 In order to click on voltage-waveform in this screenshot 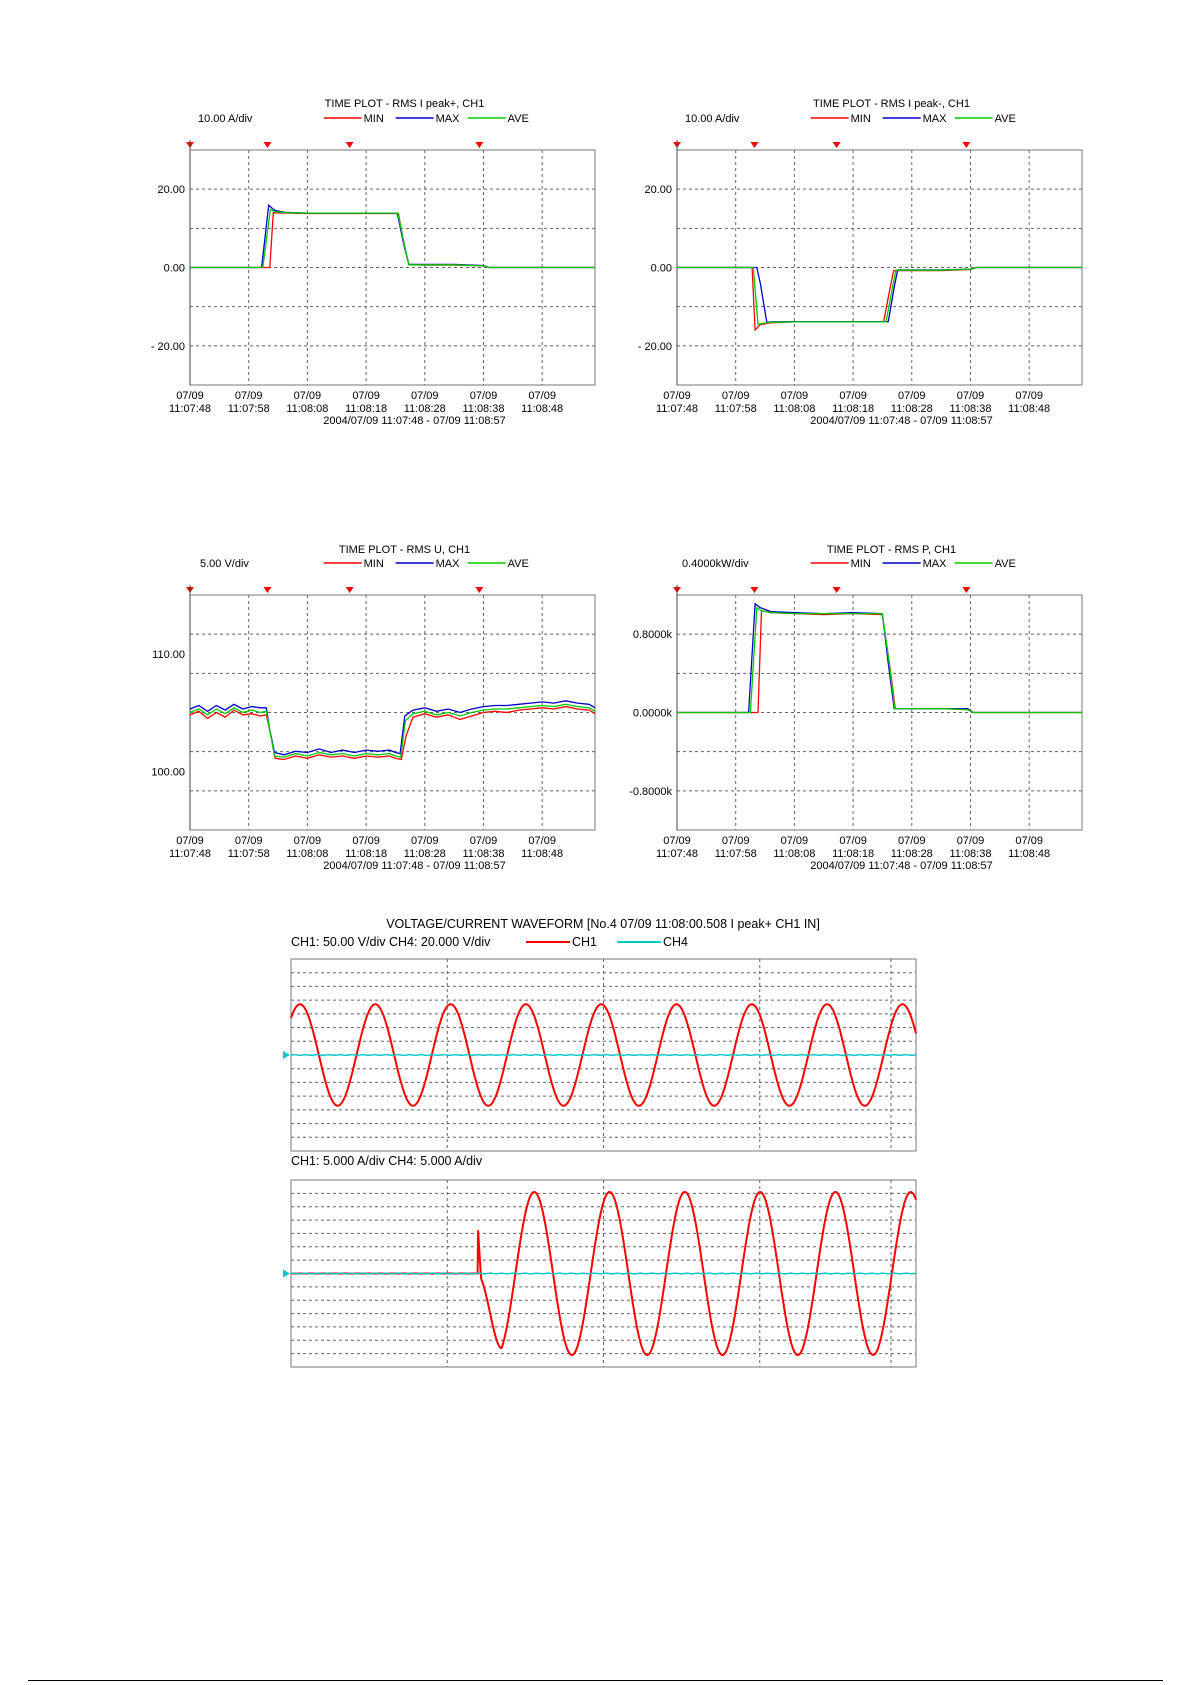, I will do `click(600, 1055)`.